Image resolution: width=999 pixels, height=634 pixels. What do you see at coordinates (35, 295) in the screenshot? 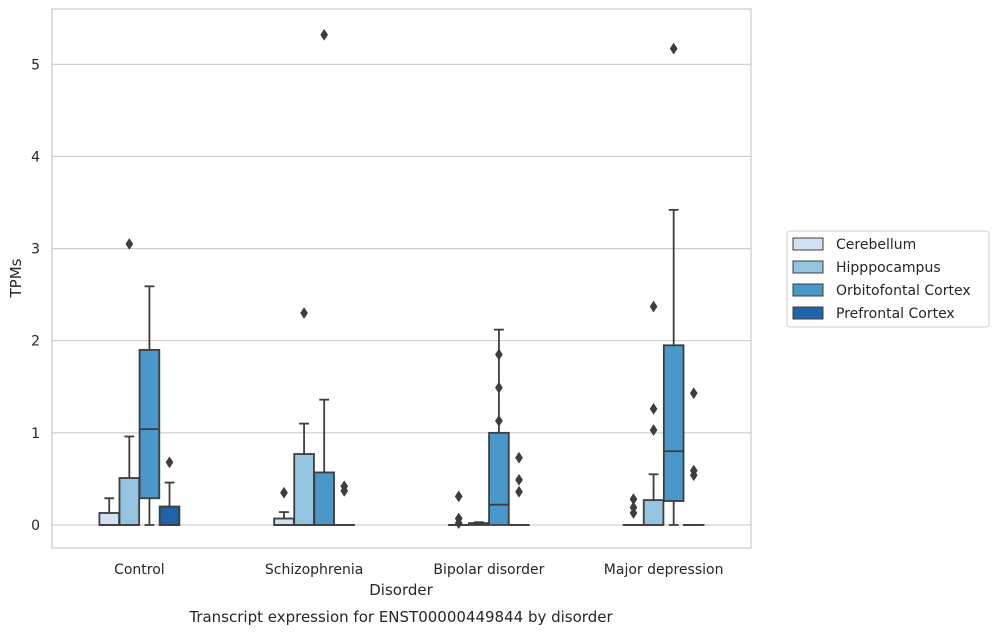
I see `y-tick-labels: 0 1 2 3 4 5` at bounding box center [35, 295].